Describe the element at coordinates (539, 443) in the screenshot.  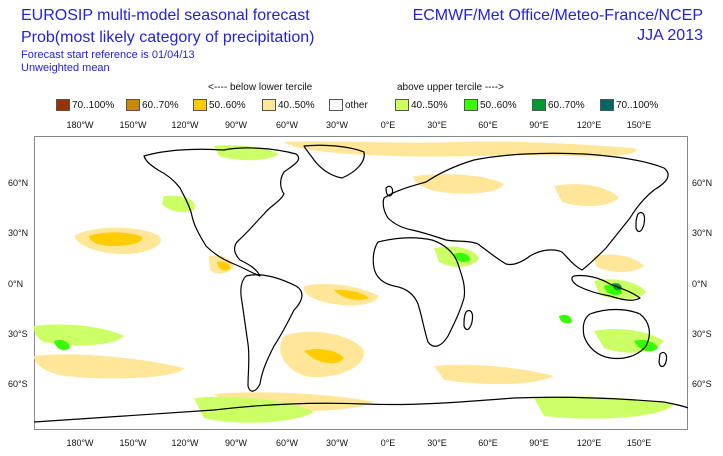
I see `lon-tick-bottom: 90°E` at that location.